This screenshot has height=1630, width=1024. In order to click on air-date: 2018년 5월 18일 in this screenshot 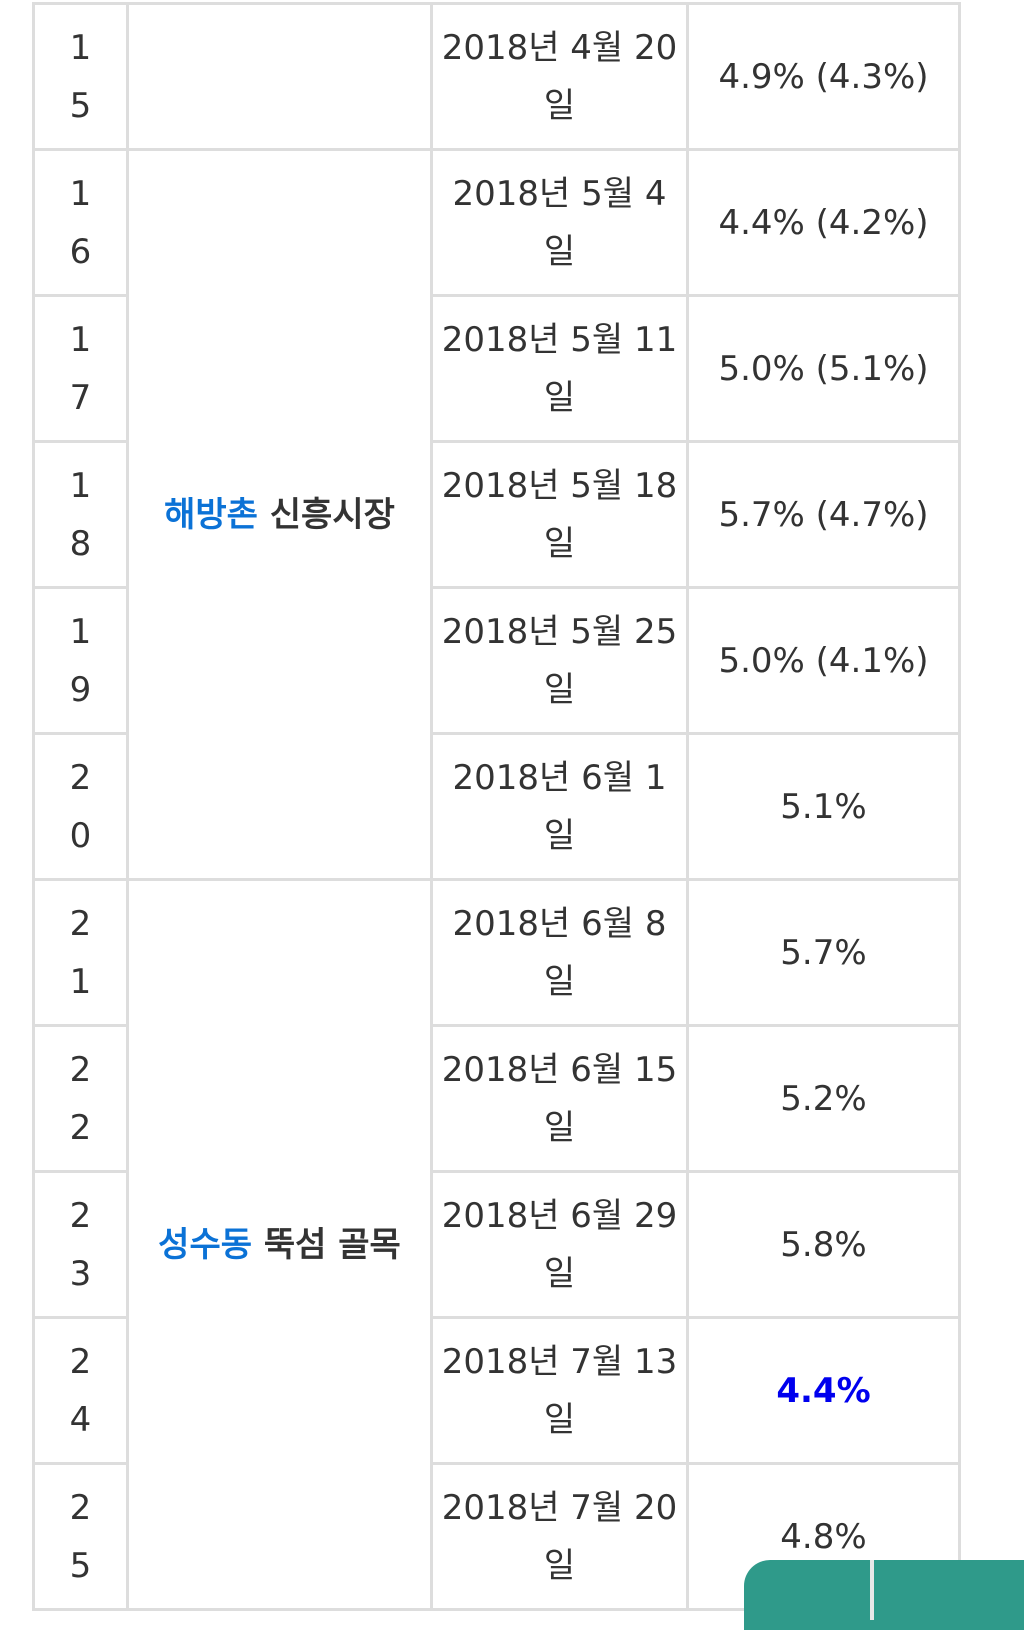, I will do `click(559, 514)`.